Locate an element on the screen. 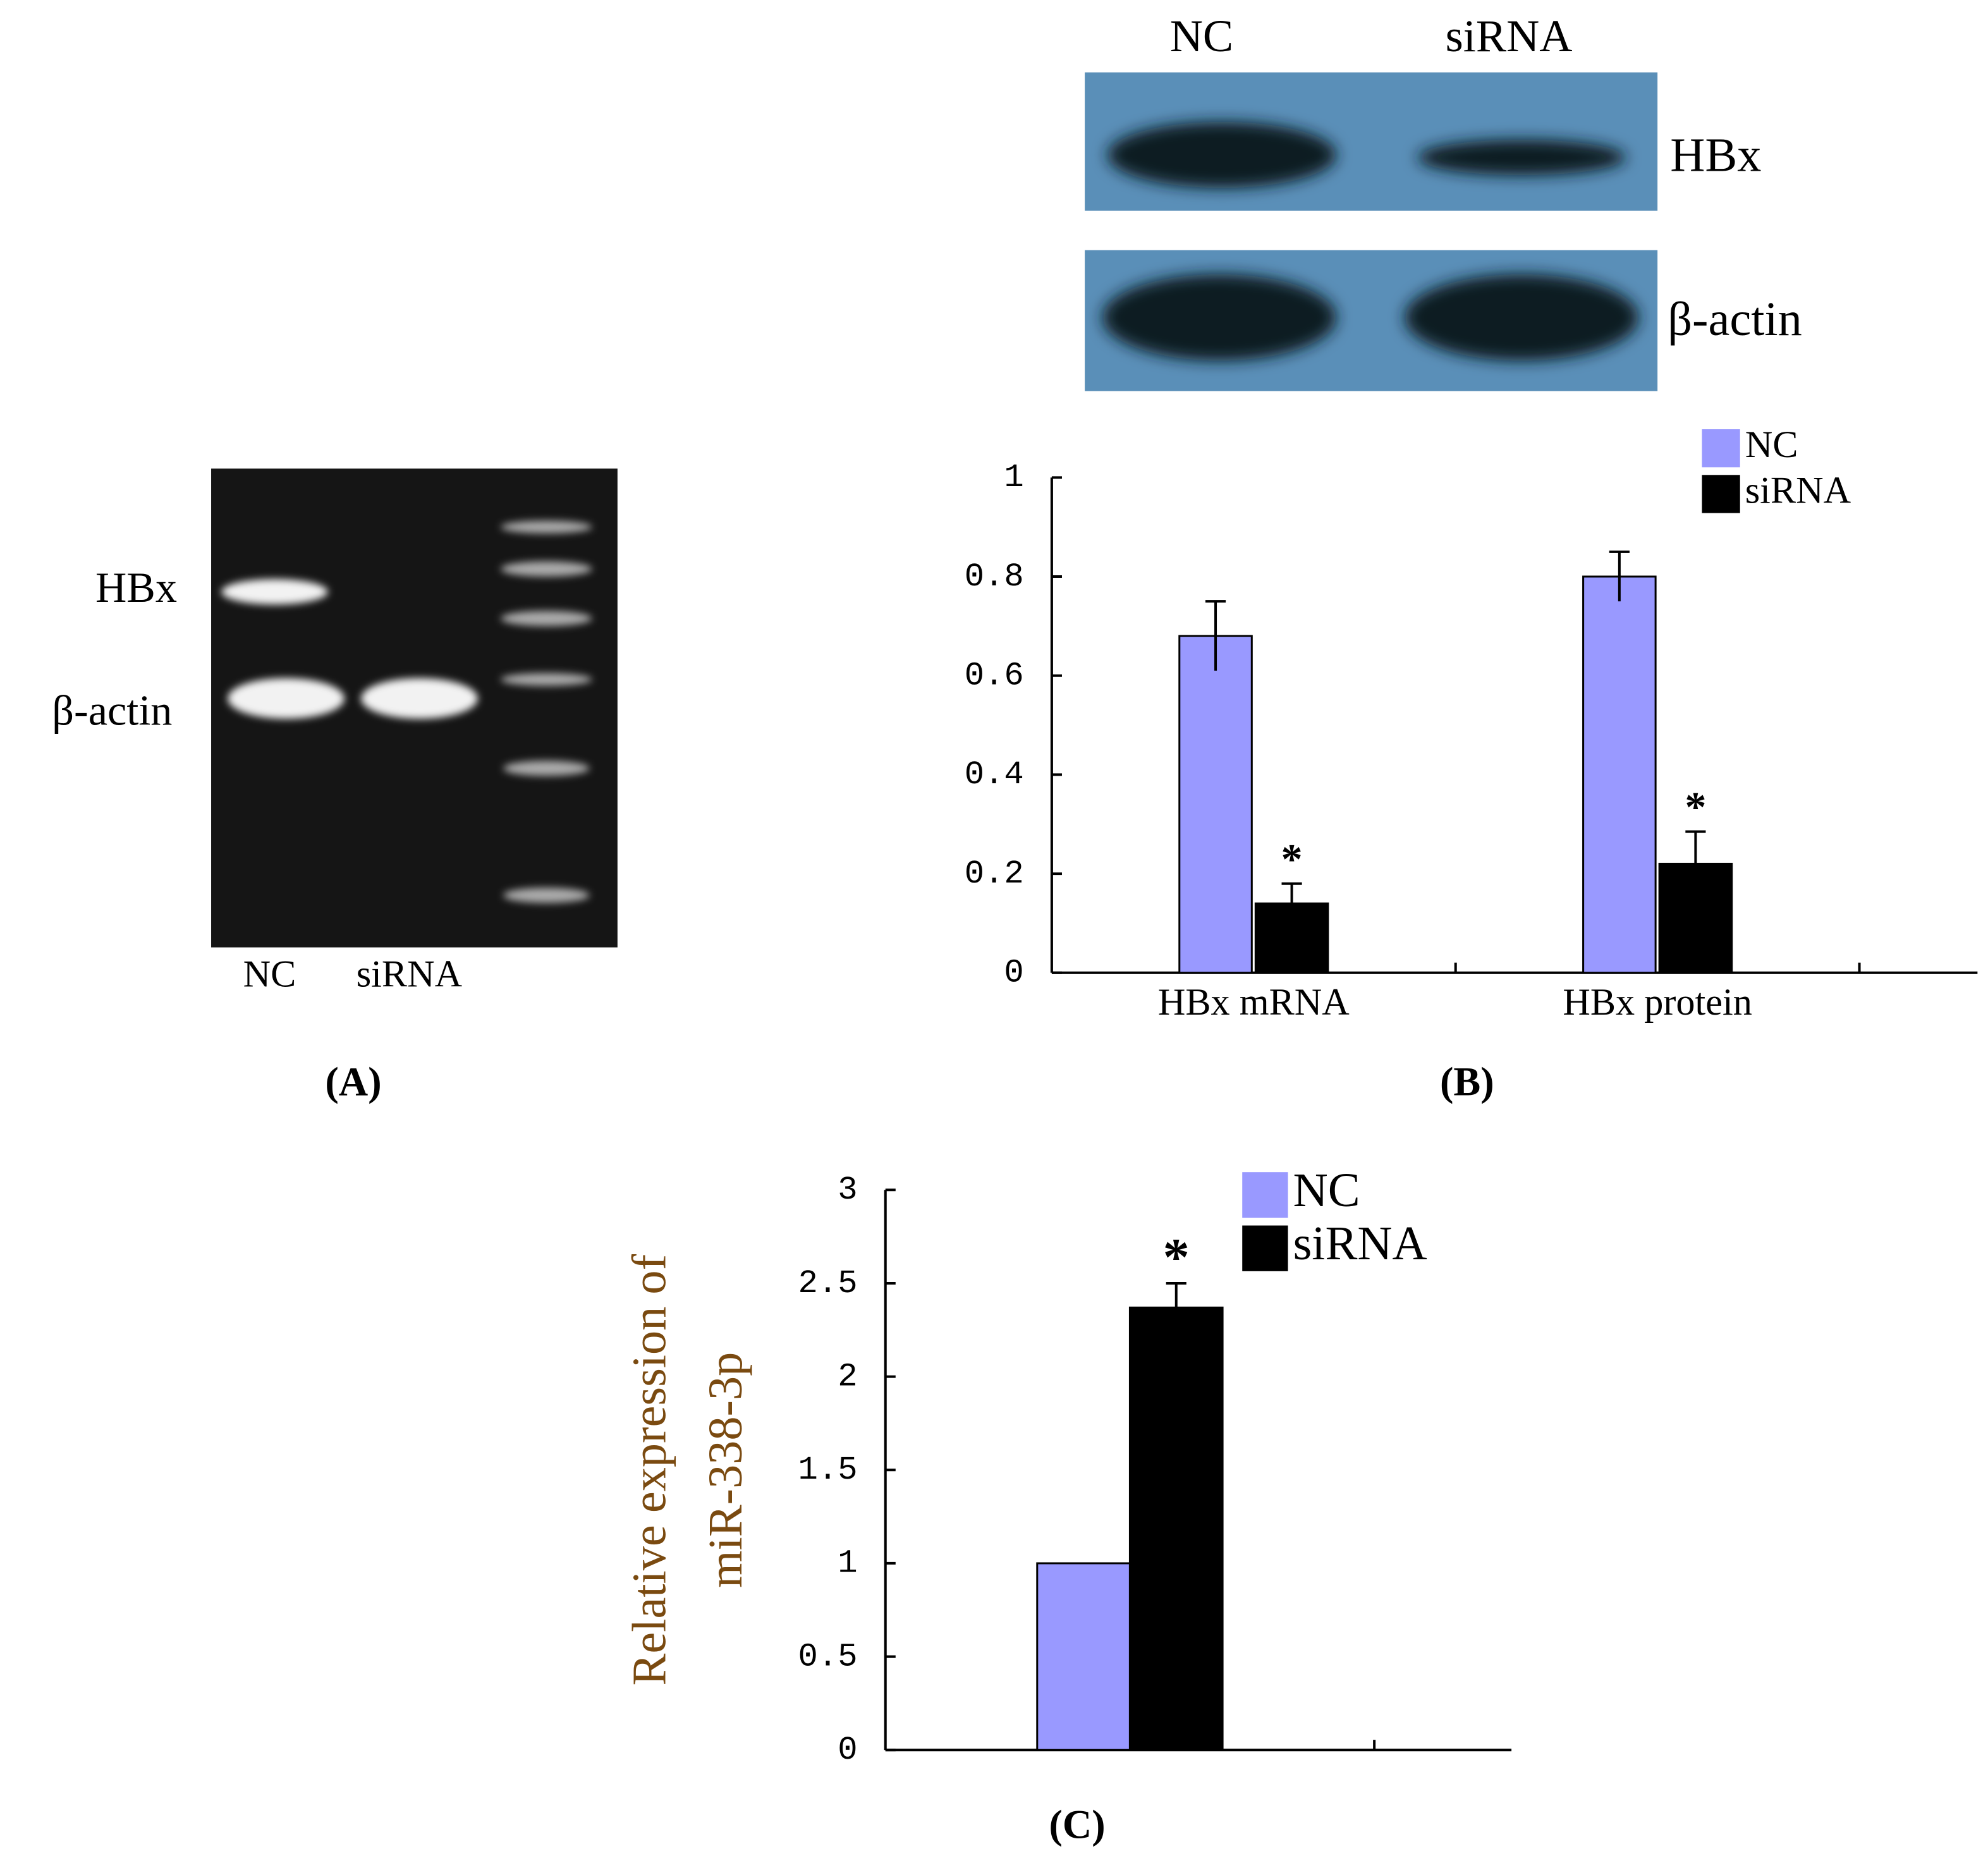 This screenshot has height=1863, width=1988. panel-label: (C) is located at coordinates (1077, 1824).